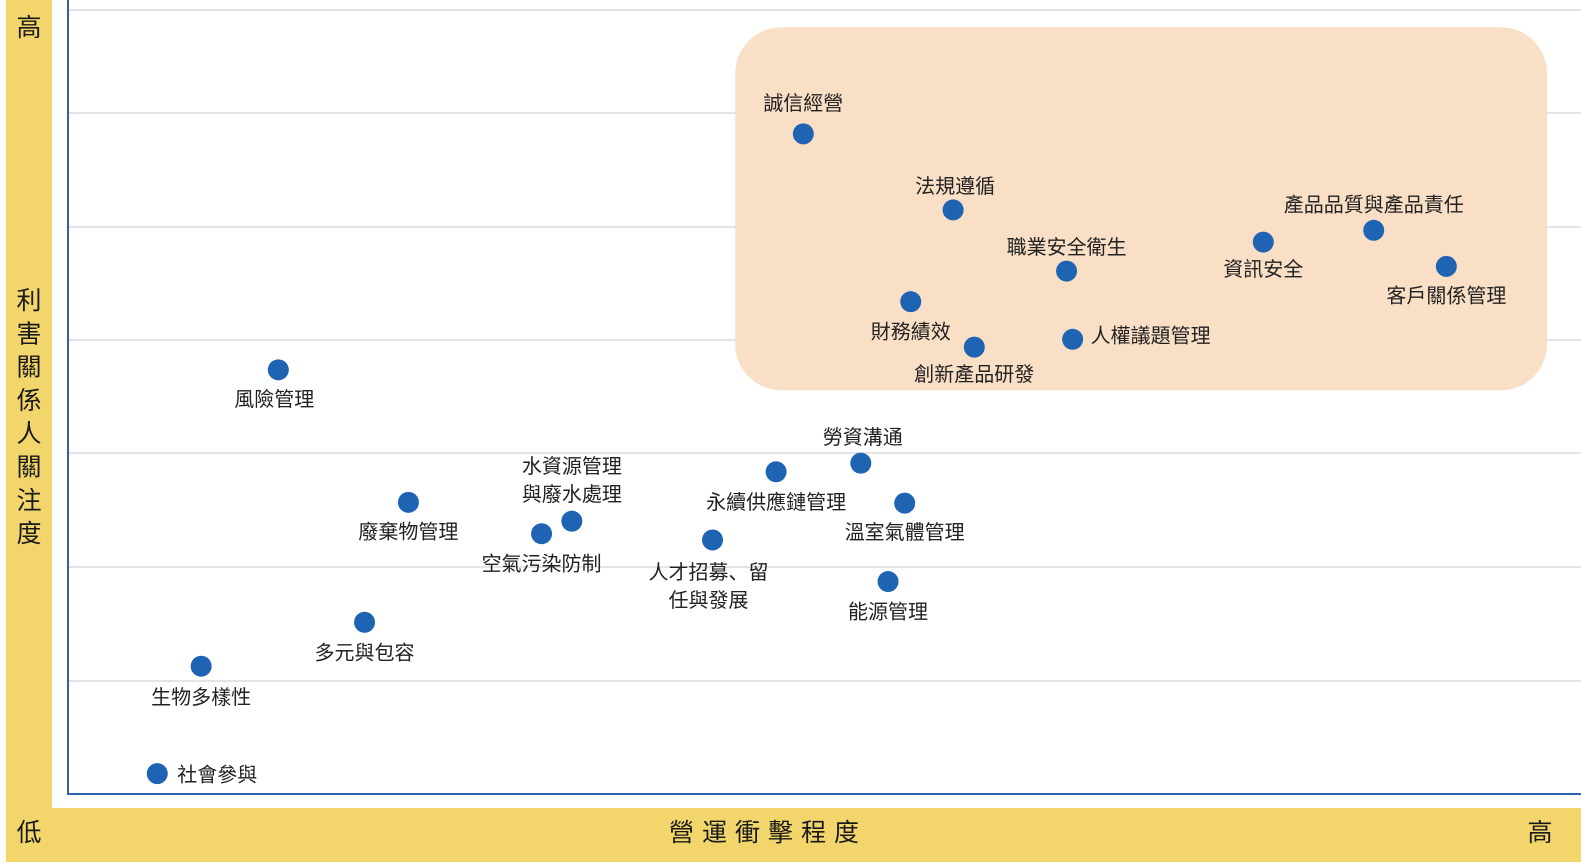 Image resolution: width=1581 pixels, height=862 pixels. Describe the element at coordinates (863, 437) in the screenshot. I see `point-label: 勞資溝通` at that location.